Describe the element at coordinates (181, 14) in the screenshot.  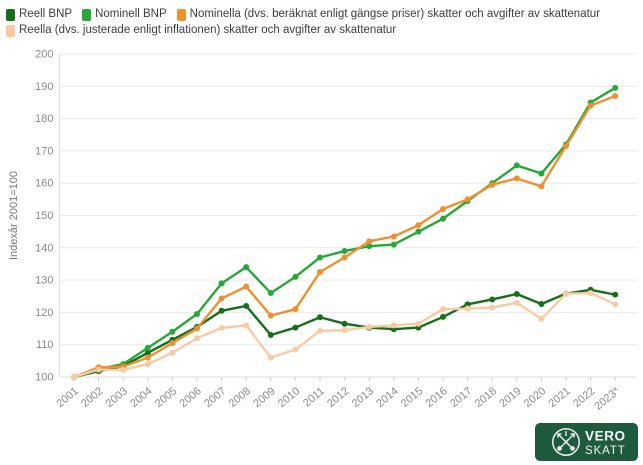
I see `legend-swatch-nominella-skatter` at that location.